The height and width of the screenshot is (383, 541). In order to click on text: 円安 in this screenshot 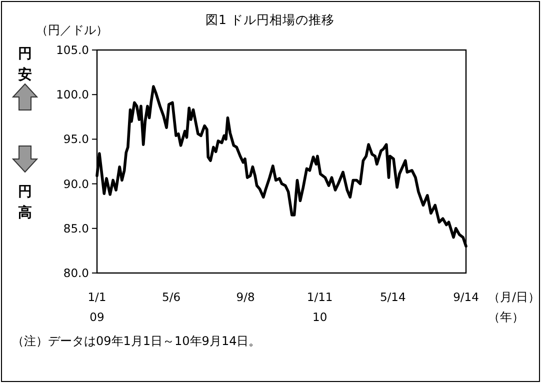, I will do `click(25, 64)`.